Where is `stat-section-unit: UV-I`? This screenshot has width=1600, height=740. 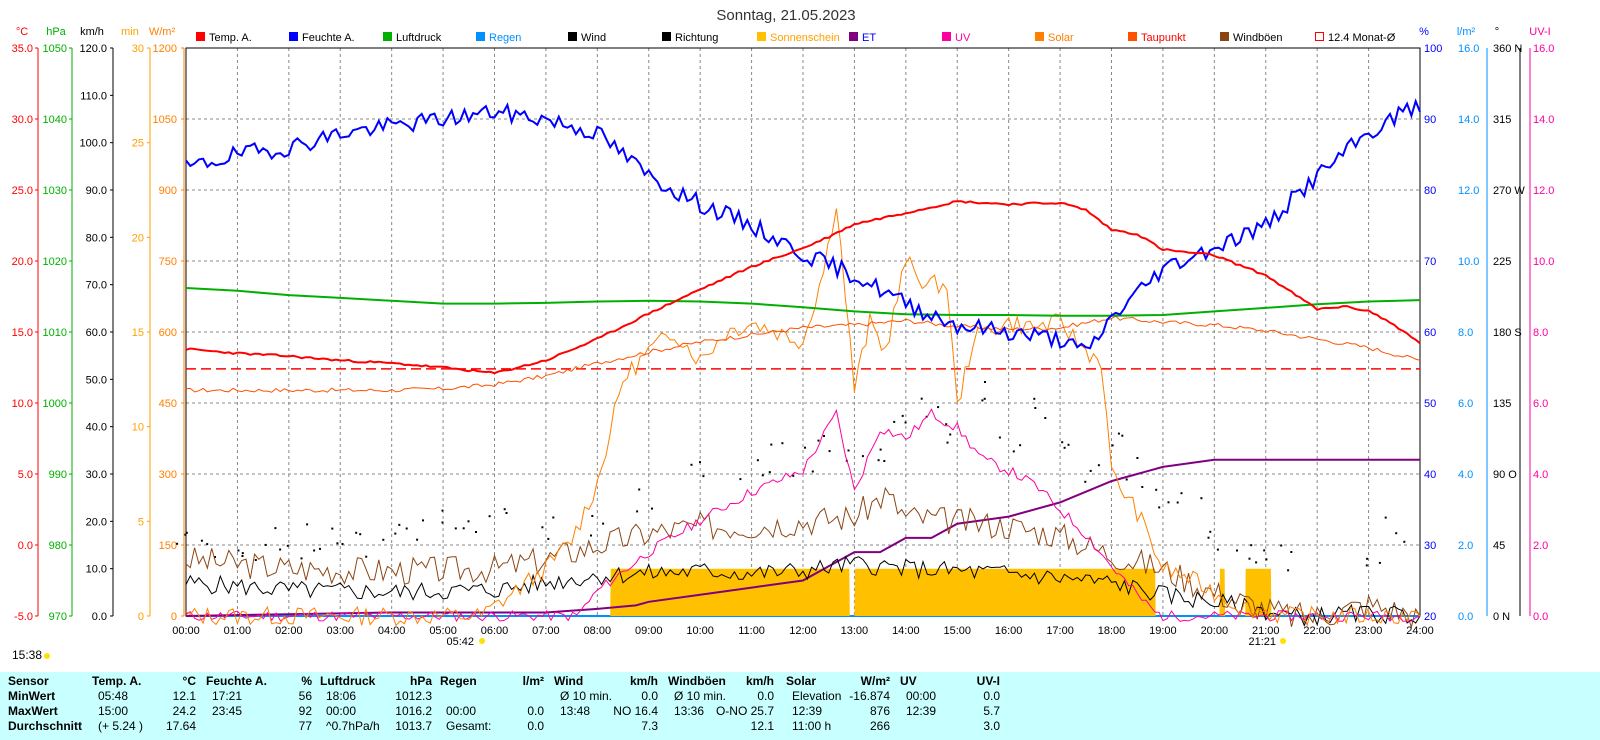 stat-section-unit: UV-I is located at coordinates (988, 681).